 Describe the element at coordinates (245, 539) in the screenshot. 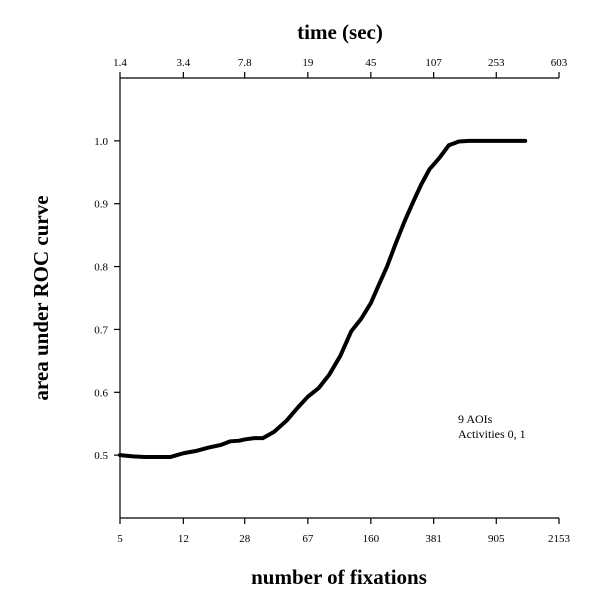

I see `x-tick-label: 28` at that location.